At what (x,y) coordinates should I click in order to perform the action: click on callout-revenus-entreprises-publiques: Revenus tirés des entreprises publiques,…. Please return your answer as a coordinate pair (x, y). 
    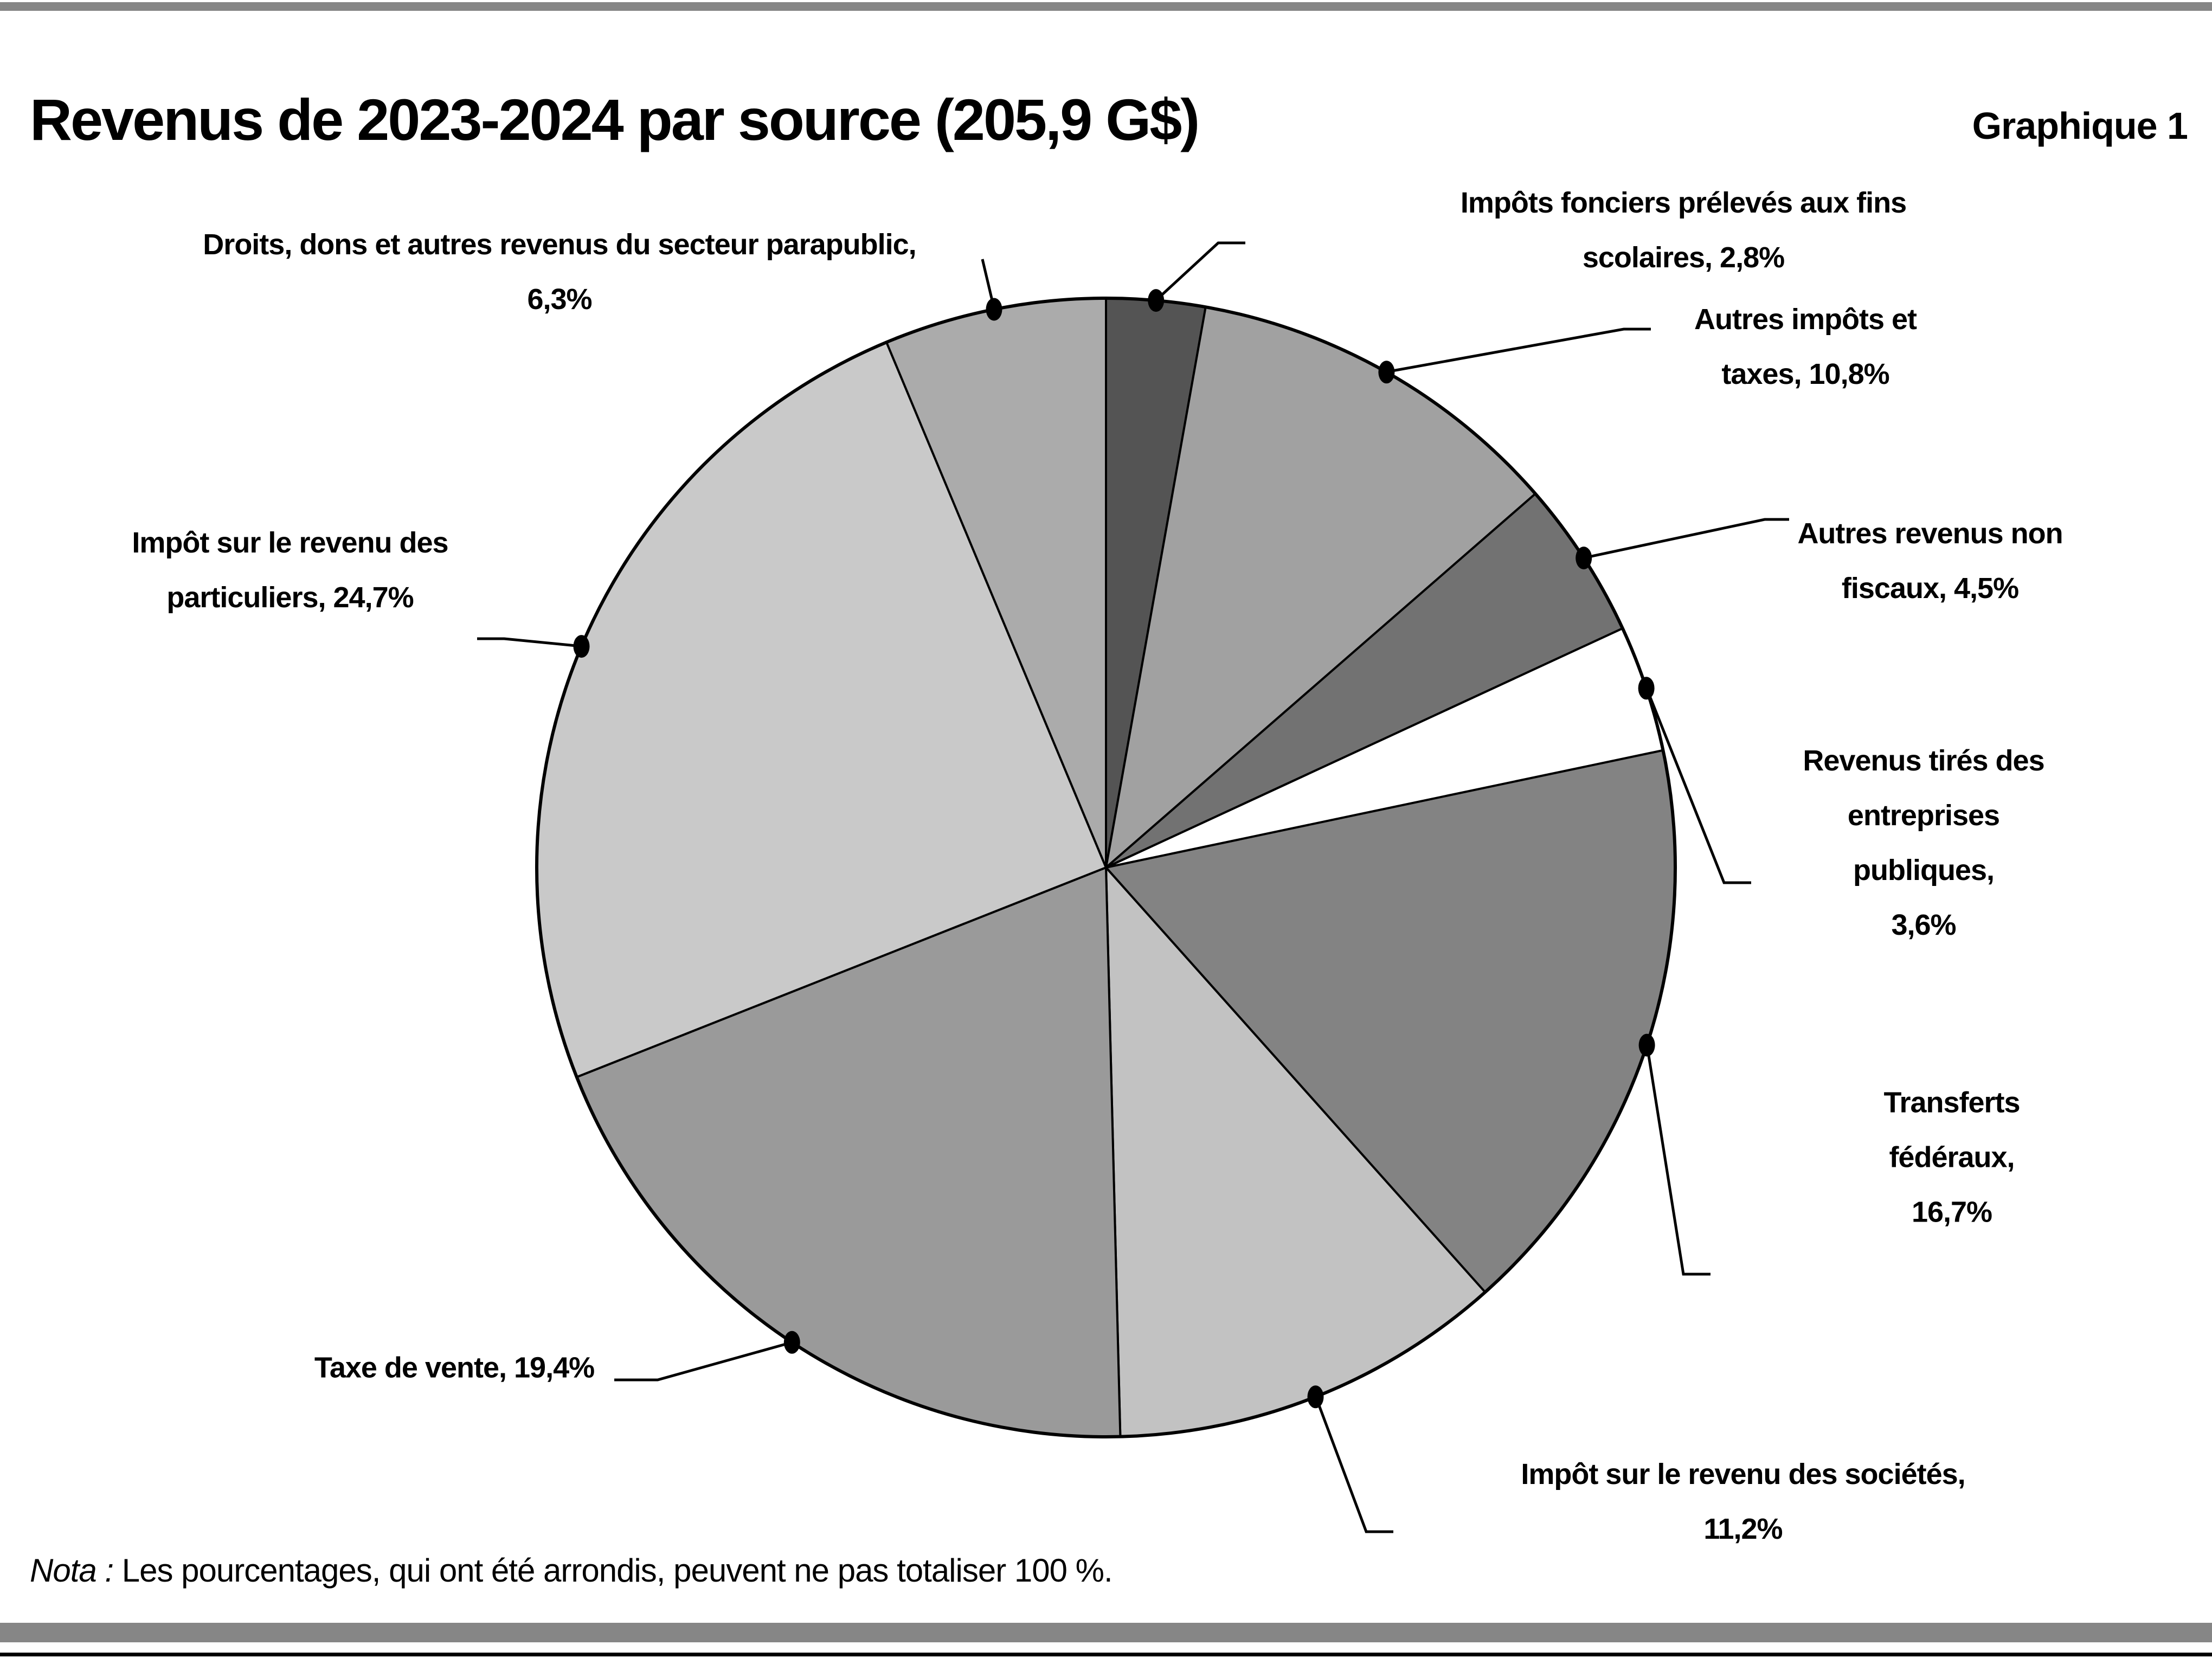
    Looking at the image, I should click on (1923, 842).